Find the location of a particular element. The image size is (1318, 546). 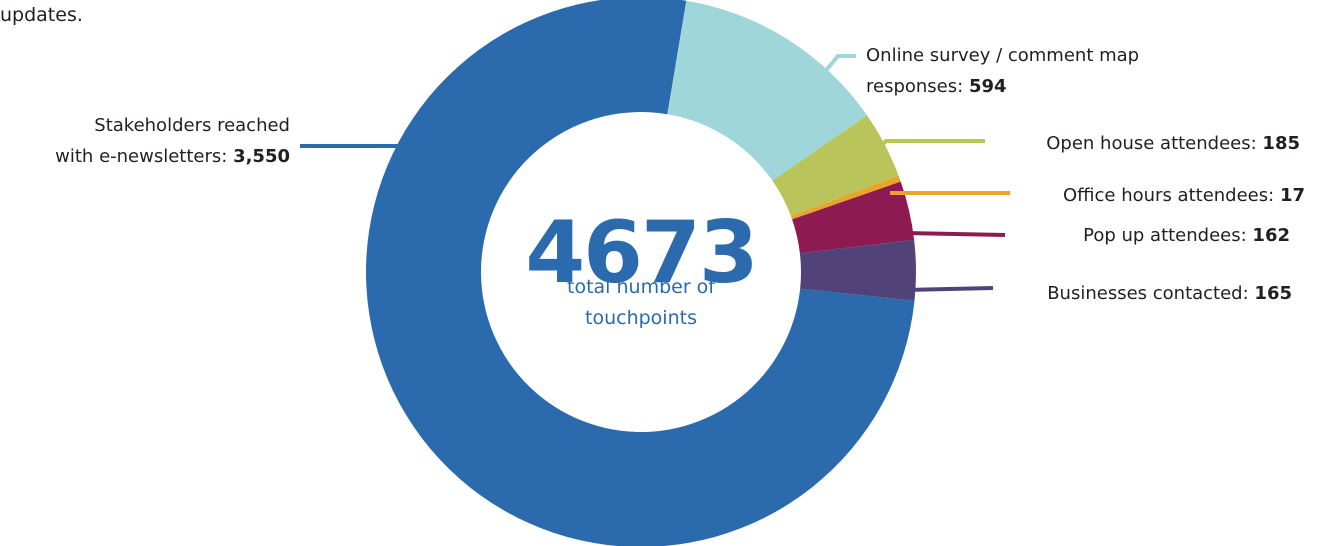

intro-text: updates. is located at coordinates (41, 15).